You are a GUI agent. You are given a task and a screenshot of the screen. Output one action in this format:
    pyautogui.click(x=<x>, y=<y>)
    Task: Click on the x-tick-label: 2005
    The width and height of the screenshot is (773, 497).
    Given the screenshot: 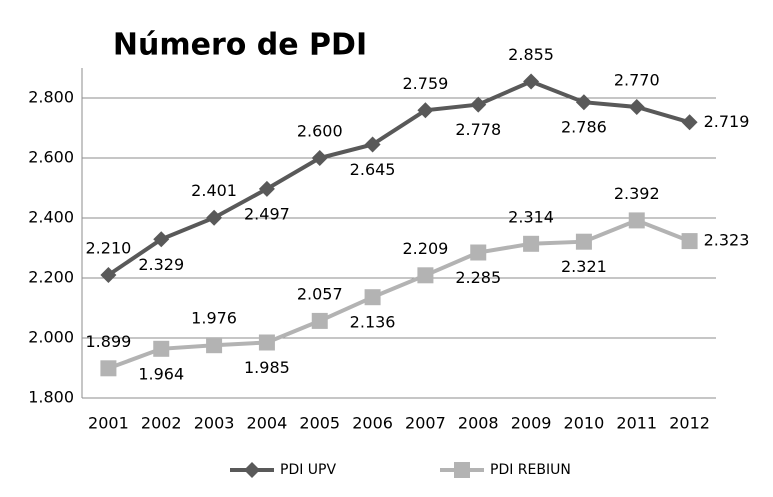 What is the action you would take?
    pyautogui.click(x=319, y=423)
    